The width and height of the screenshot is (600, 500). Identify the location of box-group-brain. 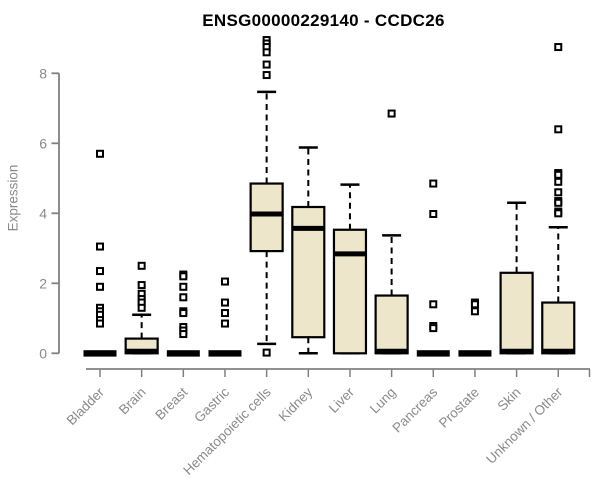
(141, 308).